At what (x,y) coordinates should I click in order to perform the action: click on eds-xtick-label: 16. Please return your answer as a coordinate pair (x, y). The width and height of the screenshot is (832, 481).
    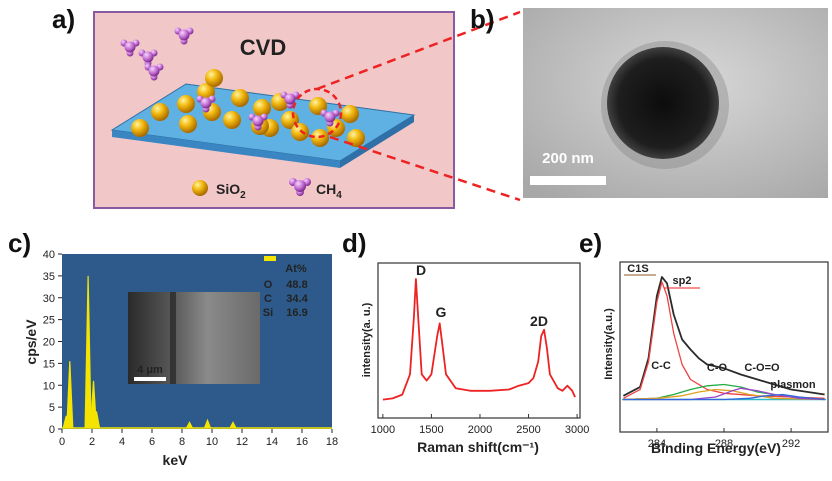
    Looking at the image, I should click on (302, 442).